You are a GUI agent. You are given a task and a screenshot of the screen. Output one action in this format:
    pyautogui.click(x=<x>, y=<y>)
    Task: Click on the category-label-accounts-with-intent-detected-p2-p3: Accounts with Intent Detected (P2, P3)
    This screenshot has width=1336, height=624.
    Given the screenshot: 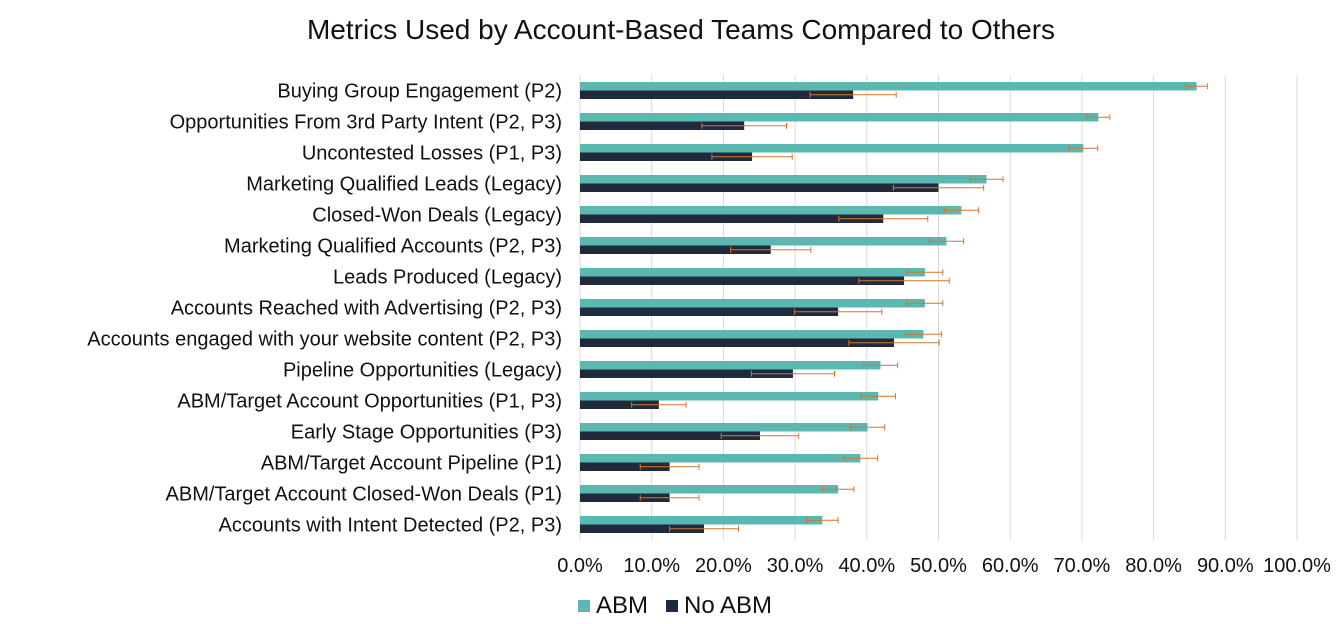 What is the action you would take?
    pyautogui.click(x=390, y=526)
    